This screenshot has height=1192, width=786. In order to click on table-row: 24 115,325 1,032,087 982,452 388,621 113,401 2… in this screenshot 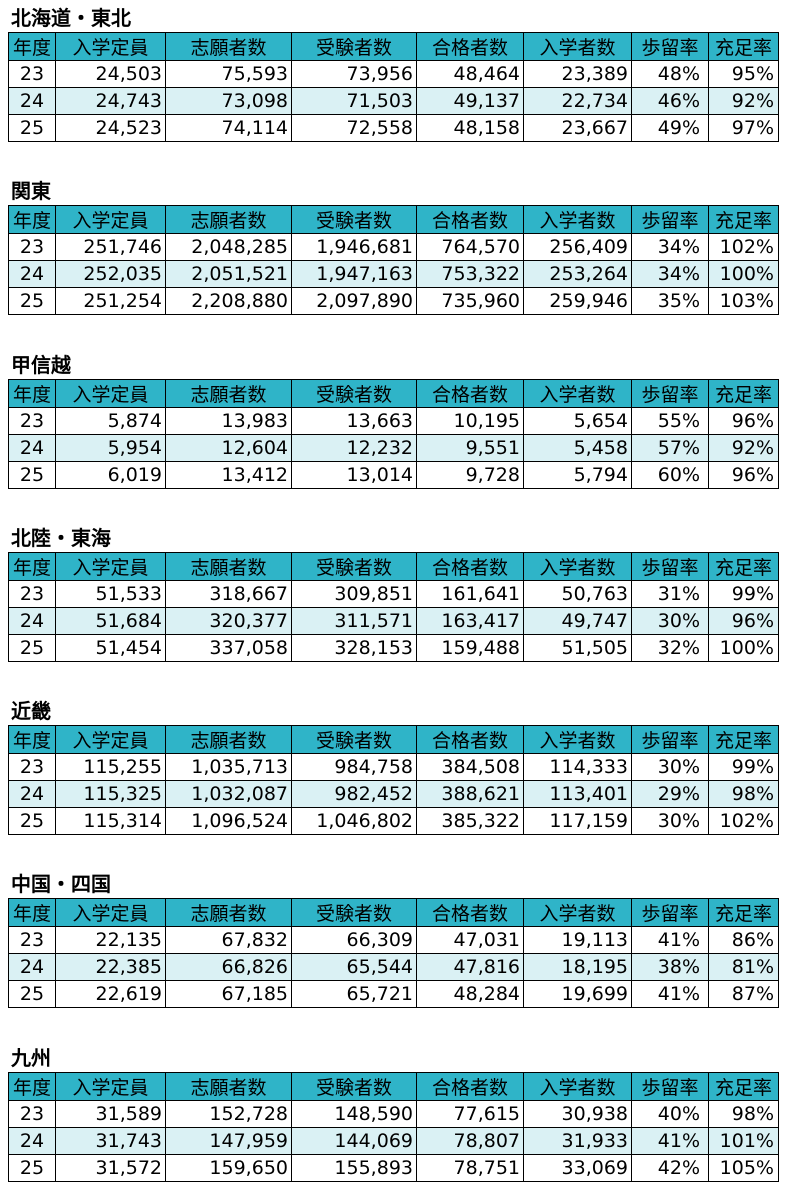, I will do `click(393, 794)`.